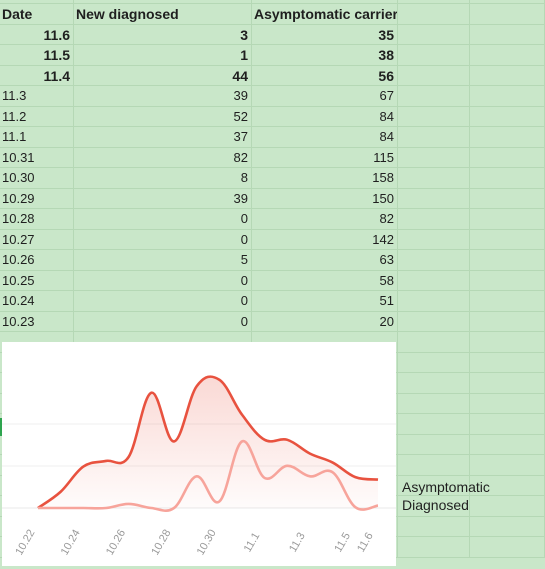 This screenshot has width=545, height=569. Describe the element at coordinates (37, 178) in the screenshot. I see `date-cell: 10.30` at that location.